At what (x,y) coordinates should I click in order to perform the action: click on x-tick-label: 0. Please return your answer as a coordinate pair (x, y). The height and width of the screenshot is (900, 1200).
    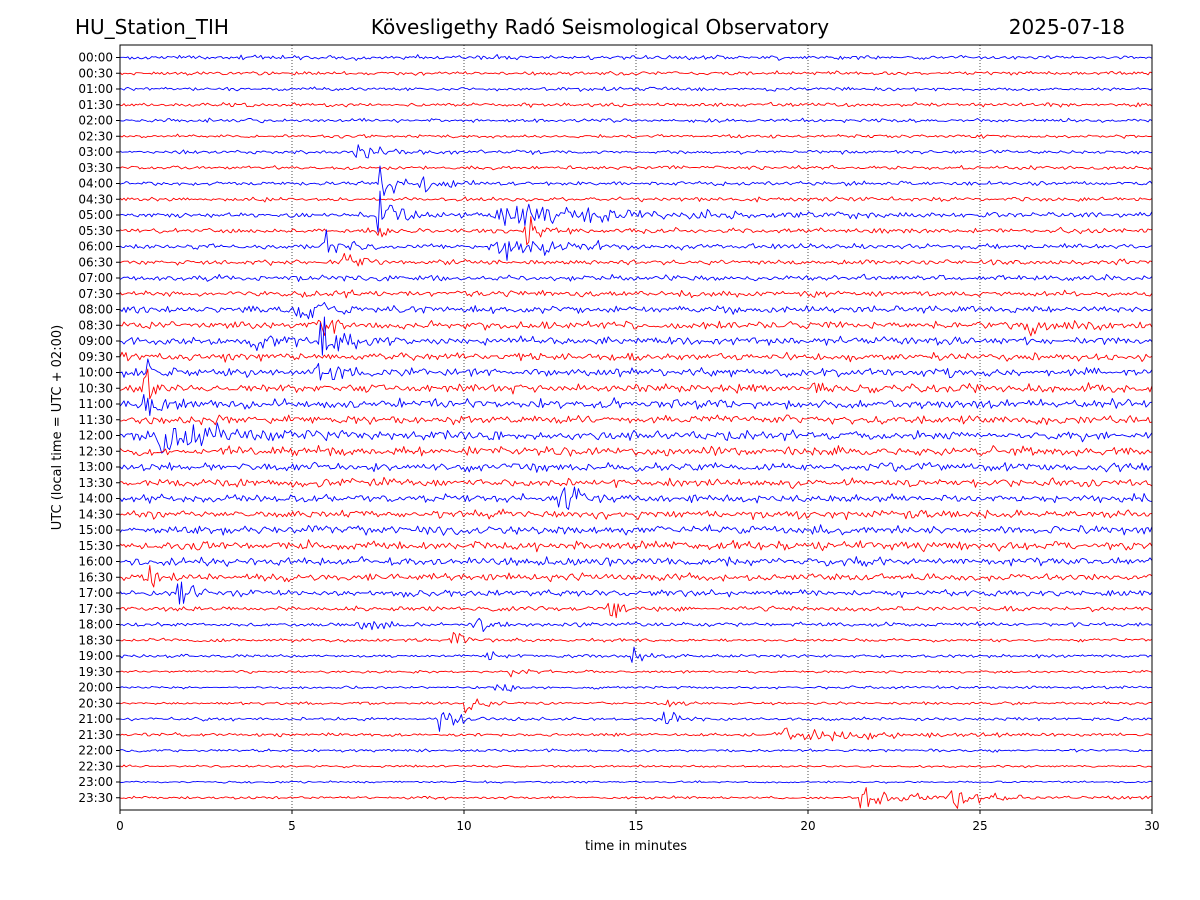
    Looking at the image, I should click on (120, 826).